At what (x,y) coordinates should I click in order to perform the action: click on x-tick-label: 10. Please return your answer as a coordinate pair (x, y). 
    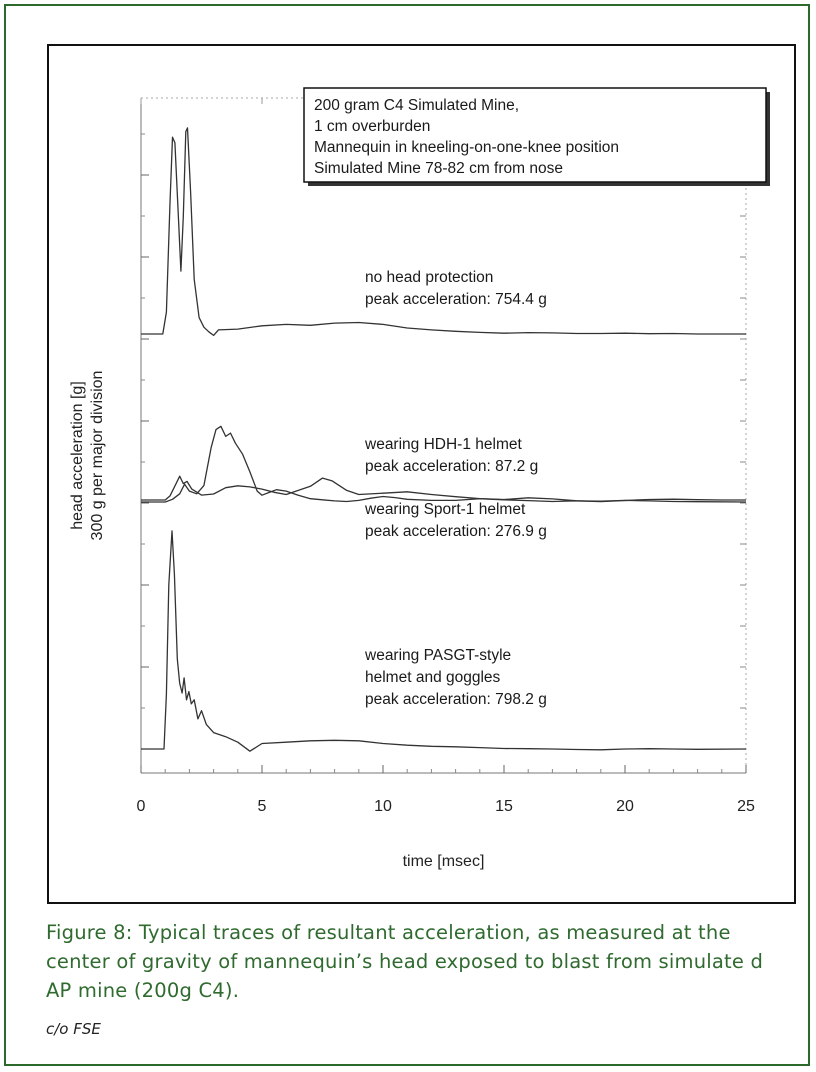
    Looking at the image, I should click on (383, 806).